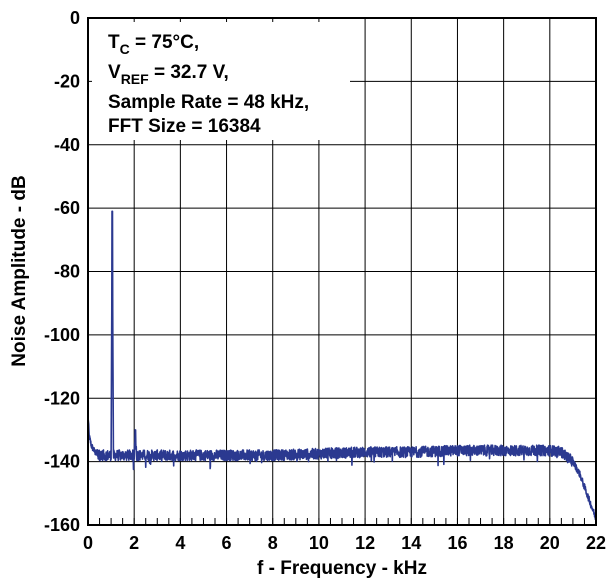  What do you see at coordinates (62, 398) in the screenshot?
I see `y-tick-label: -120` at bounding box center [62, 398].